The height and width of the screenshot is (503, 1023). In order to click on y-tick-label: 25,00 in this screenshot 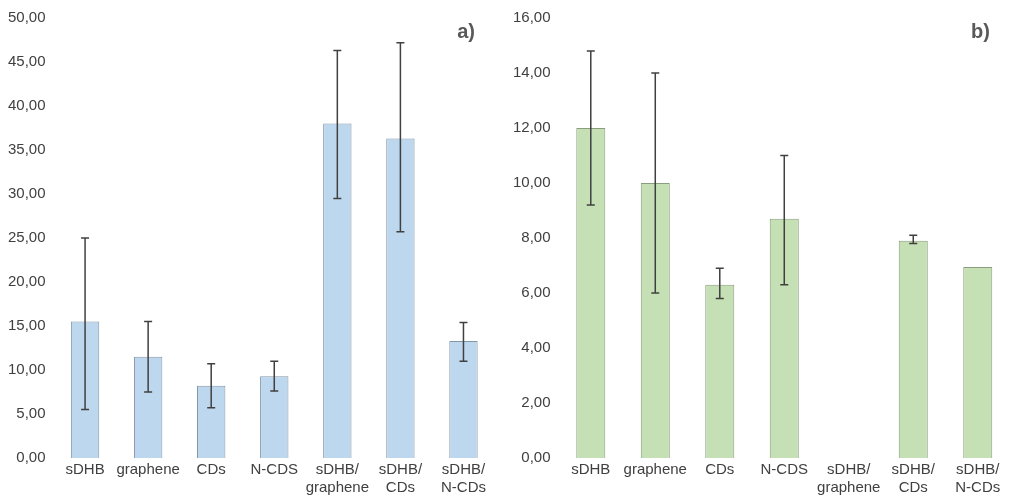, I will do `click(26, 237)`.